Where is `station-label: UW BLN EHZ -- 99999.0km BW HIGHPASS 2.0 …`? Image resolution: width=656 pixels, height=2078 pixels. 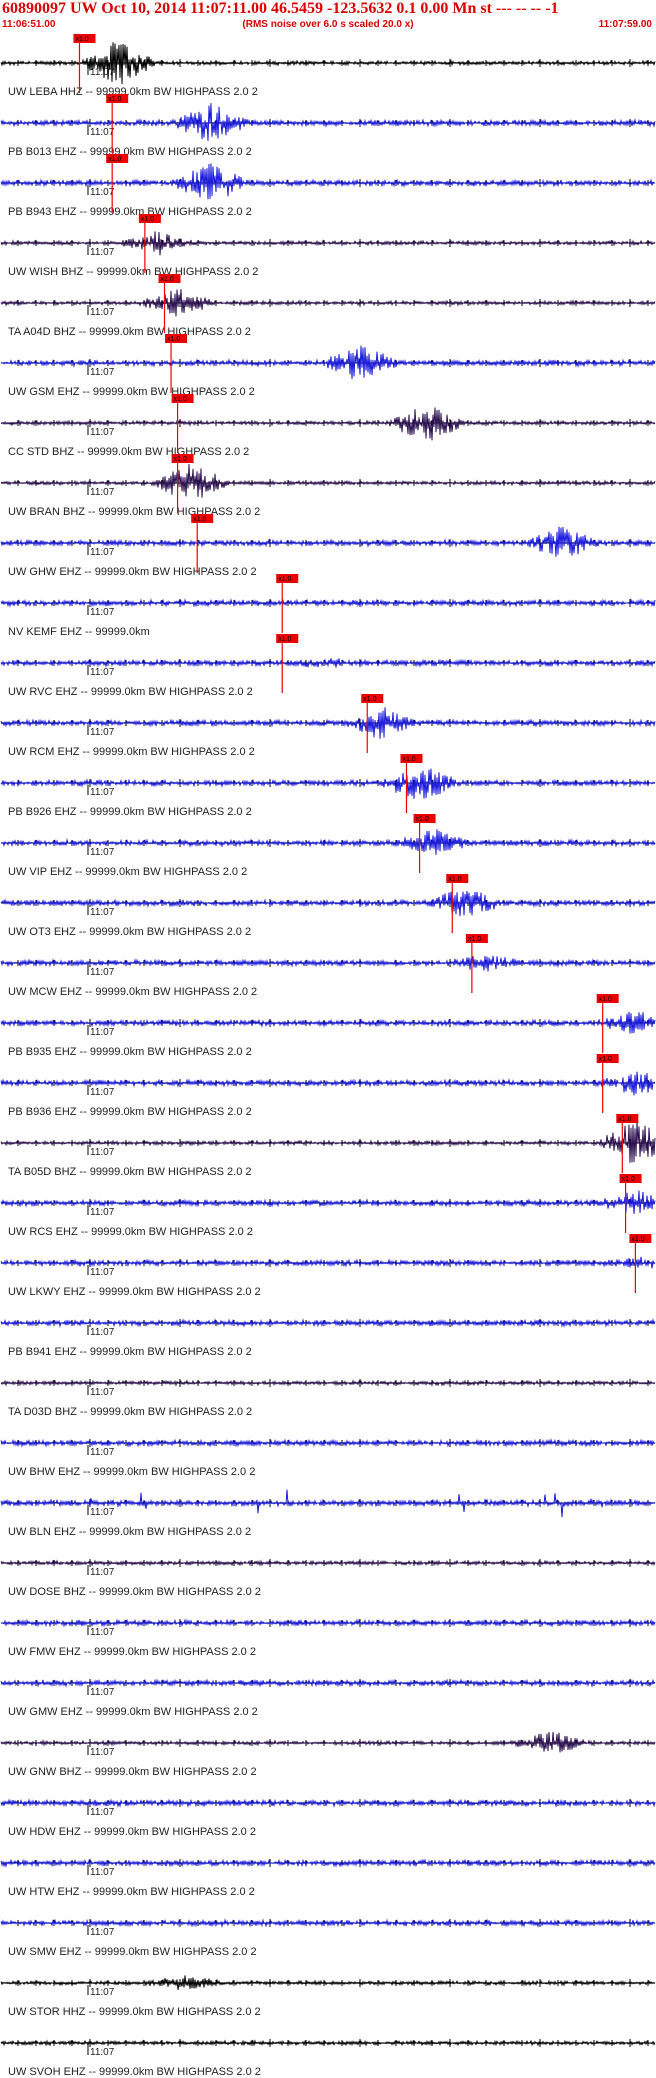
station-label: UW BLN EHZ -- 99999.0km BW HIGHPASS 2.0 … is located at coordinates (129, 1532).